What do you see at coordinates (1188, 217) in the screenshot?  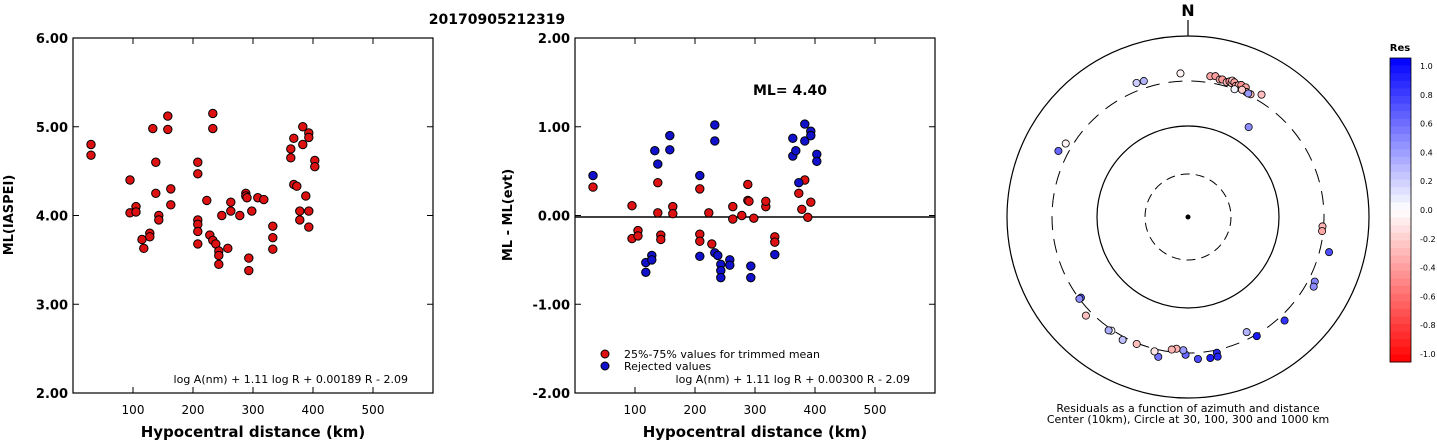 I see `center-point` at bounding box center [1188, 217].